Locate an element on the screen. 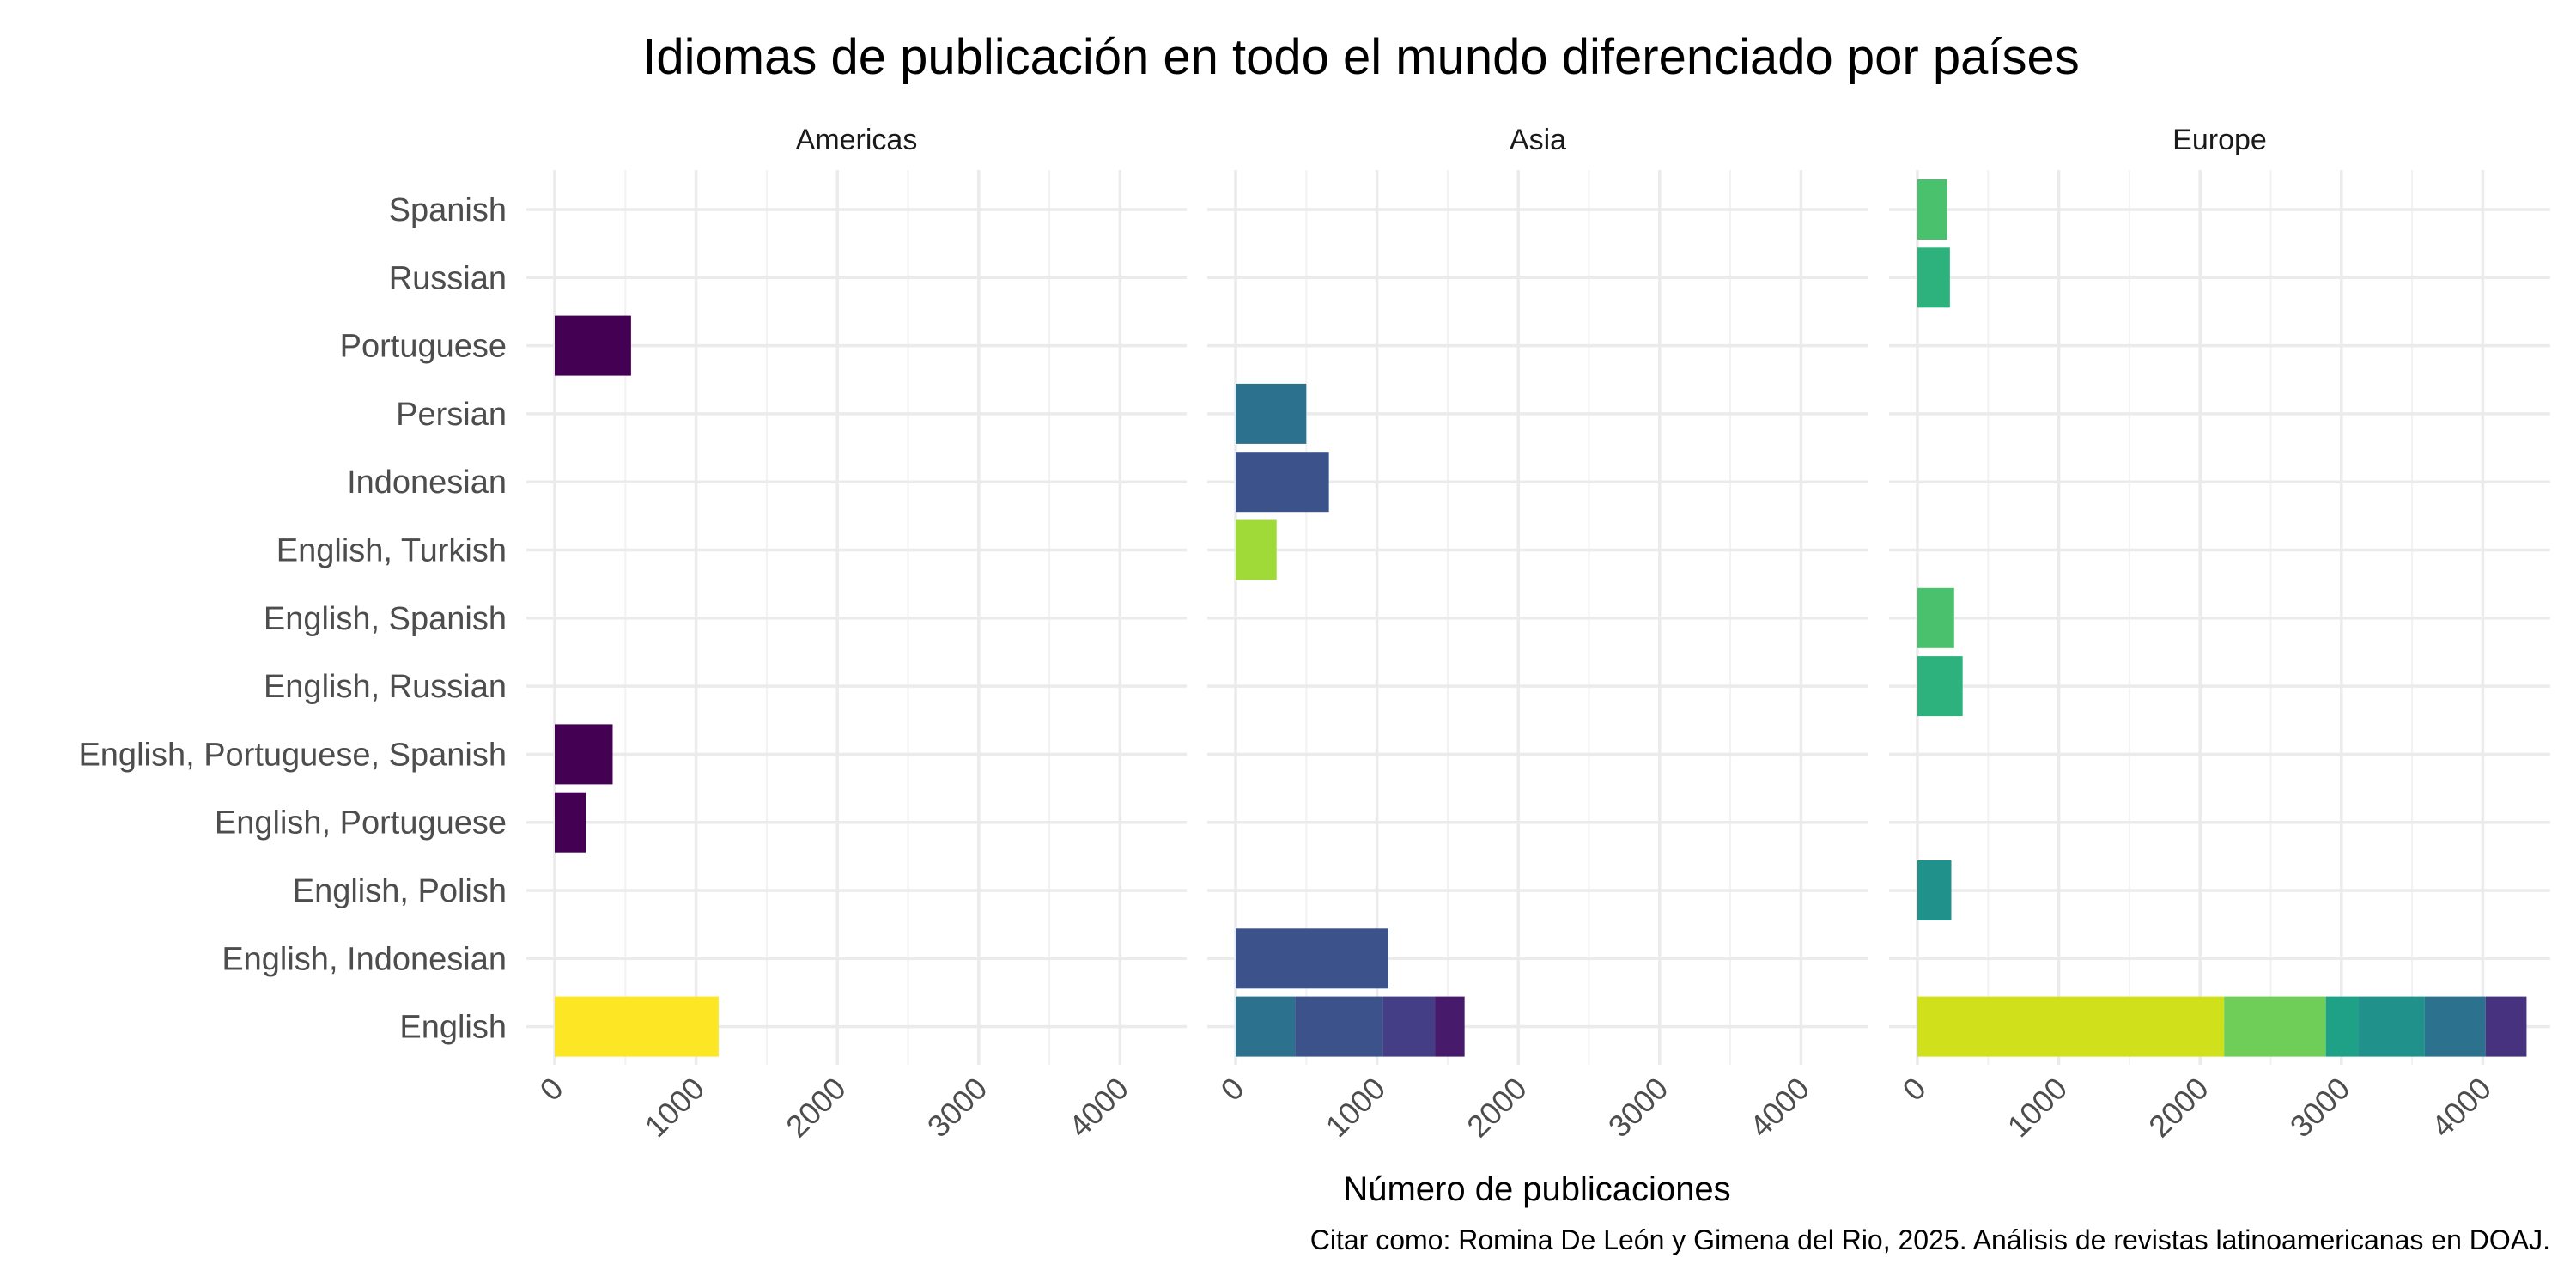 This screenshot has height=1288, width=2576. bar-europe-english-seg4 is located at coordinates (2455, 1027).